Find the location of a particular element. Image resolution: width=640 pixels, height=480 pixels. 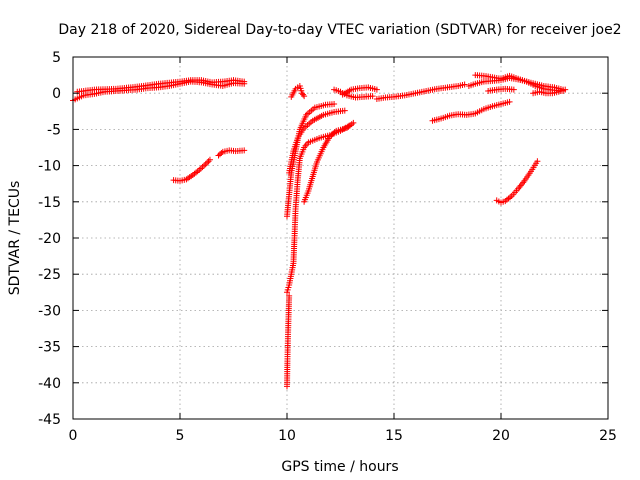

x-tick-label: 5 is located at coordinates (180, 436).